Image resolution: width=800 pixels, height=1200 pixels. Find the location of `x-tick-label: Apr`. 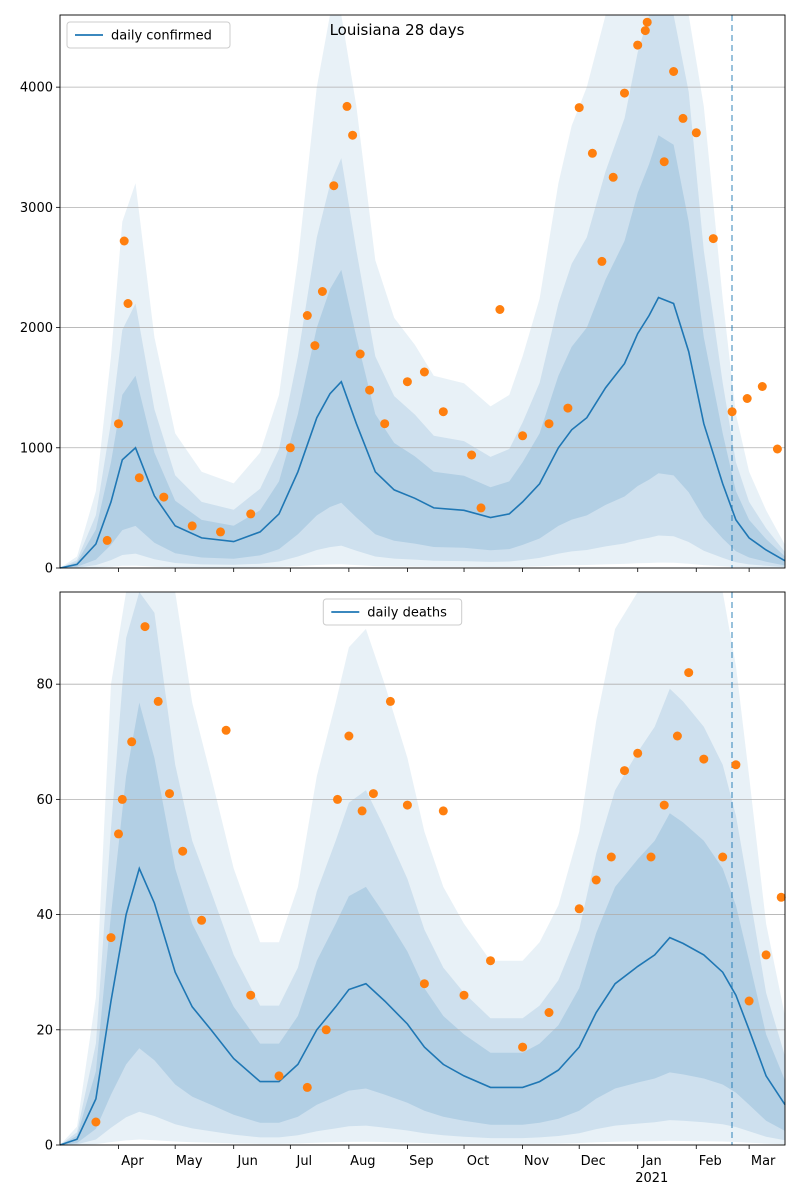

x-tick-label: Apr is located at coordinates (132, 1161).